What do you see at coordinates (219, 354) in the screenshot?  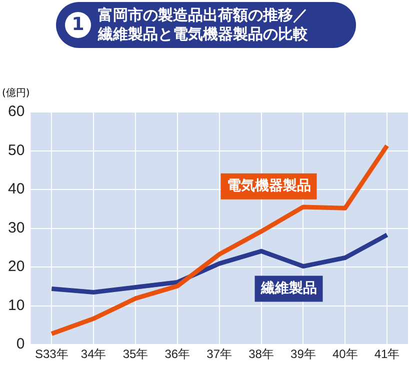 I see `x-tick-label: 37年` at bounding box center [219, 354].